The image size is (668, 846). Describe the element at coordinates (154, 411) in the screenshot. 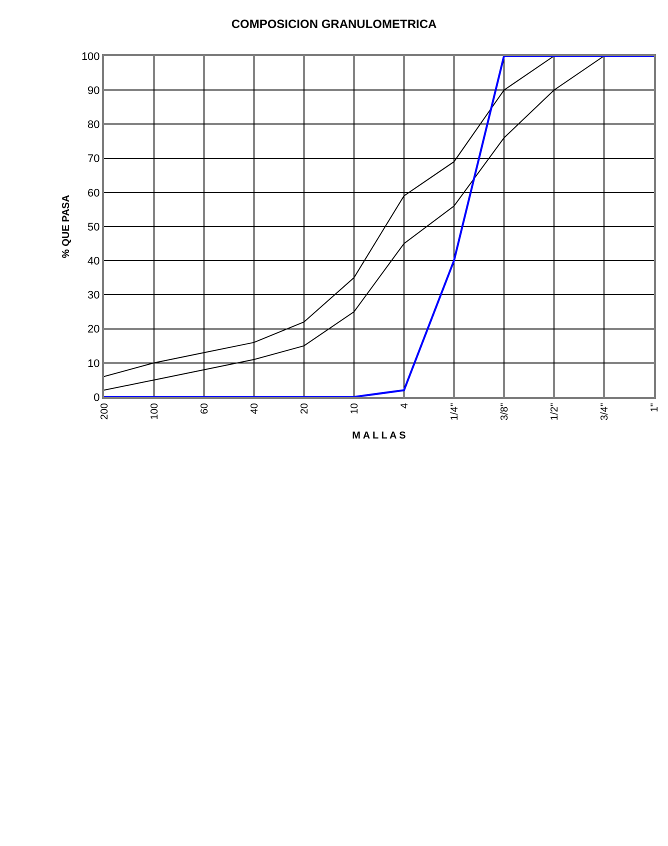

I see `x-tick-label: 100` at that location.